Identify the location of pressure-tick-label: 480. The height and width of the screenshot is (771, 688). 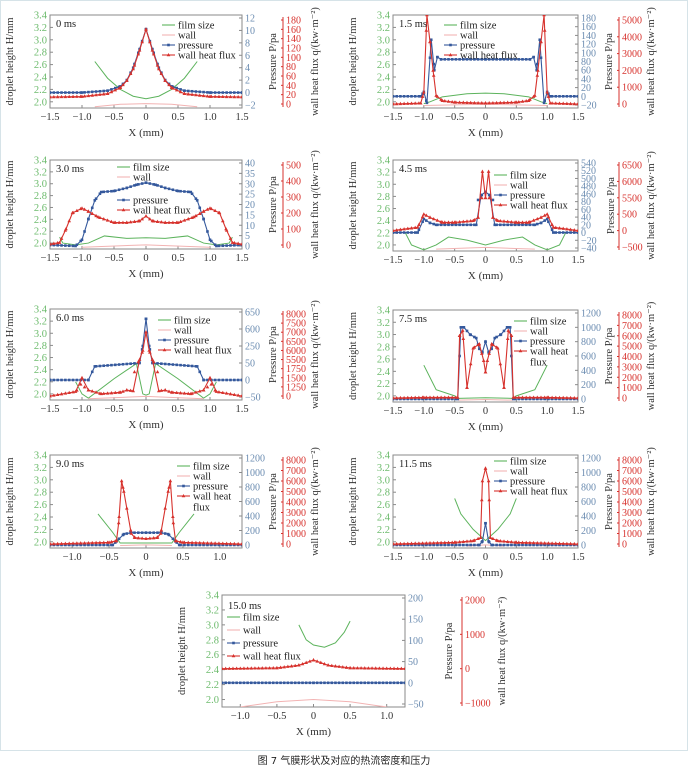
(588, 187).